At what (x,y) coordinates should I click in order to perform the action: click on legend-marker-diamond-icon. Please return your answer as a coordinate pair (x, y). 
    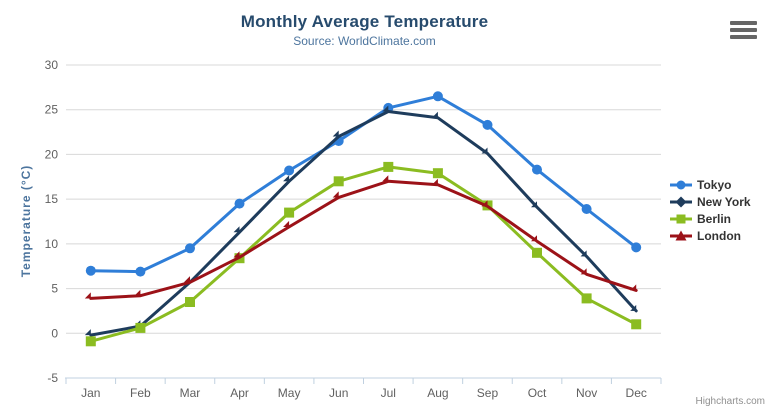
    Looking at the image, I should click on (681, 201).